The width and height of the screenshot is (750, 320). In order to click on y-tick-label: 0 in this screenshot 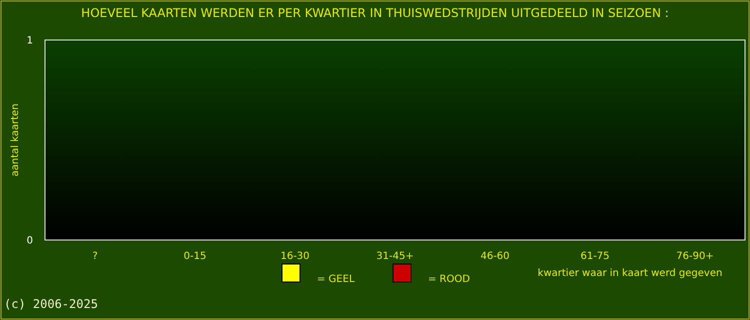, I will do `click(29, 241)`.